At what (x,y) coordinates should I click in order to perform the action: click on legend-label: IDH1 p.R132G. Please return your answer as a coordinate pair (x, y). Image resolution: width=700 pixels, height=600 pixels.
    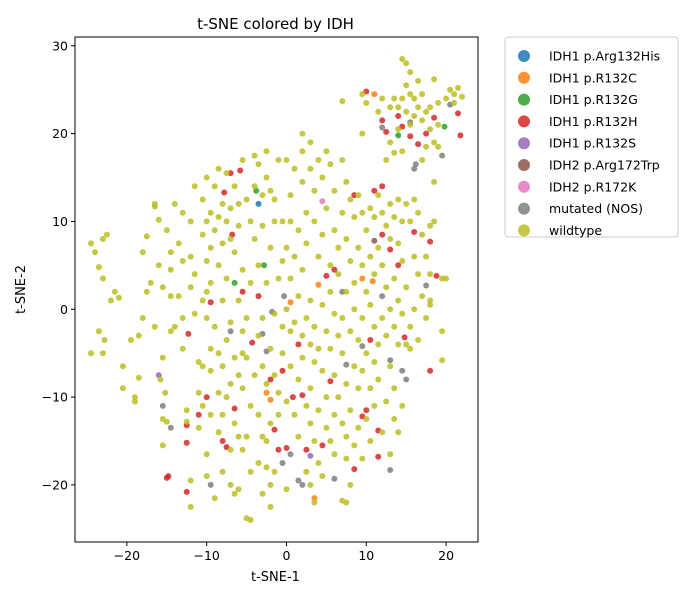
    Looking at the image, I should click on (593, 99).